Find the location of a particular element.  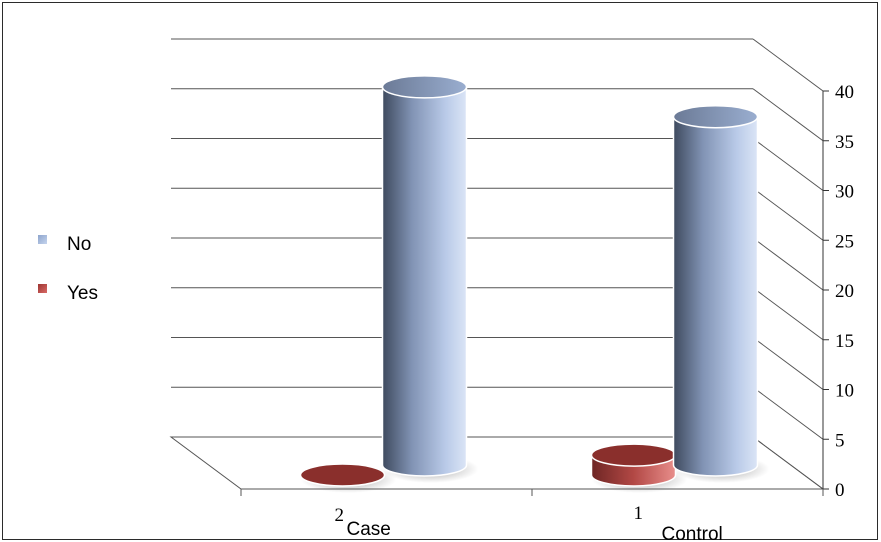

legend-swatch-yes is located at coordinates (42, 288).